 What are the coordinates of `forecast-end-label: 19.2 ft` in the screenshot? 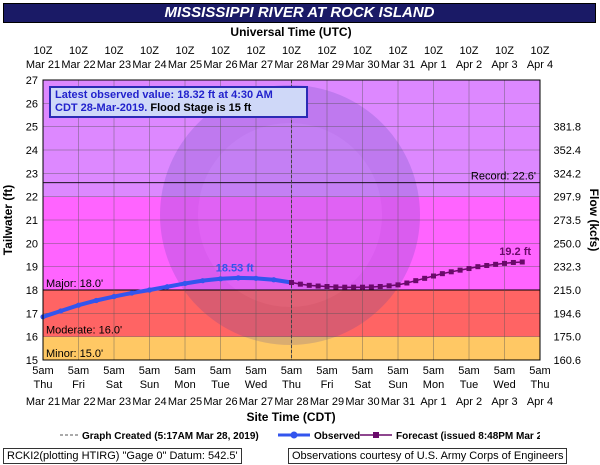 It's located at (515, 252).